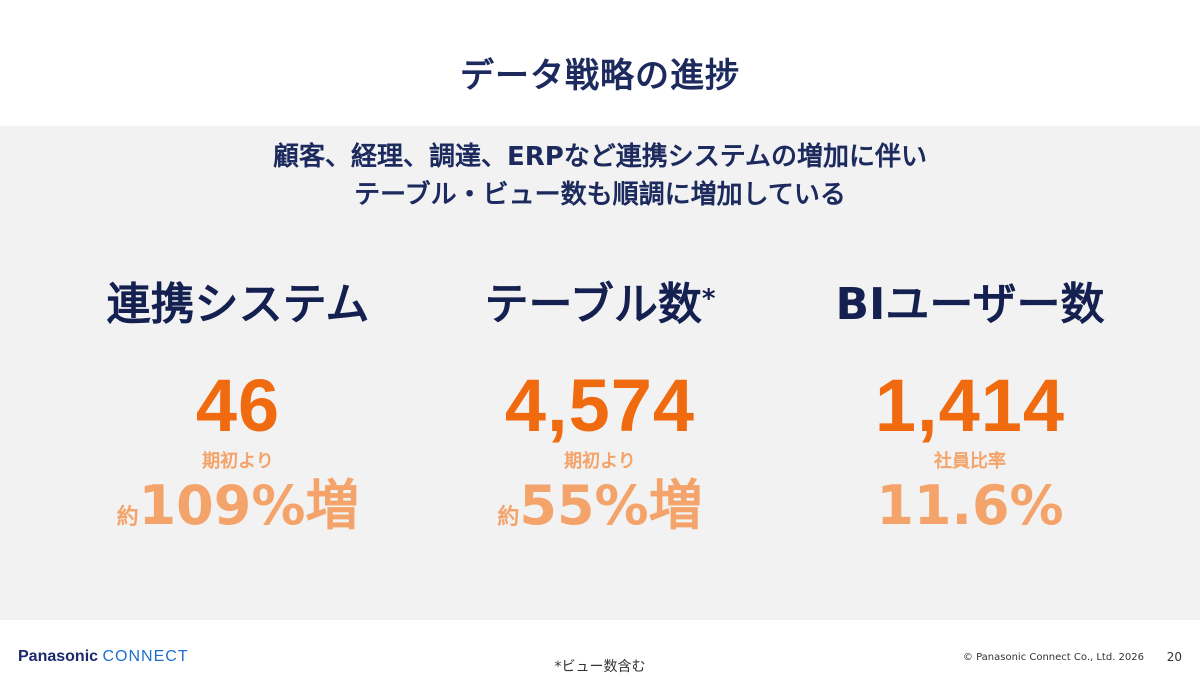 The image size is (1200, 676). What do you see at coordinates (600, 195) in the screenshot?
I see `lead-line-2: テーブル・ビュー数も順調に増加している` at bounding box center [600, 195].